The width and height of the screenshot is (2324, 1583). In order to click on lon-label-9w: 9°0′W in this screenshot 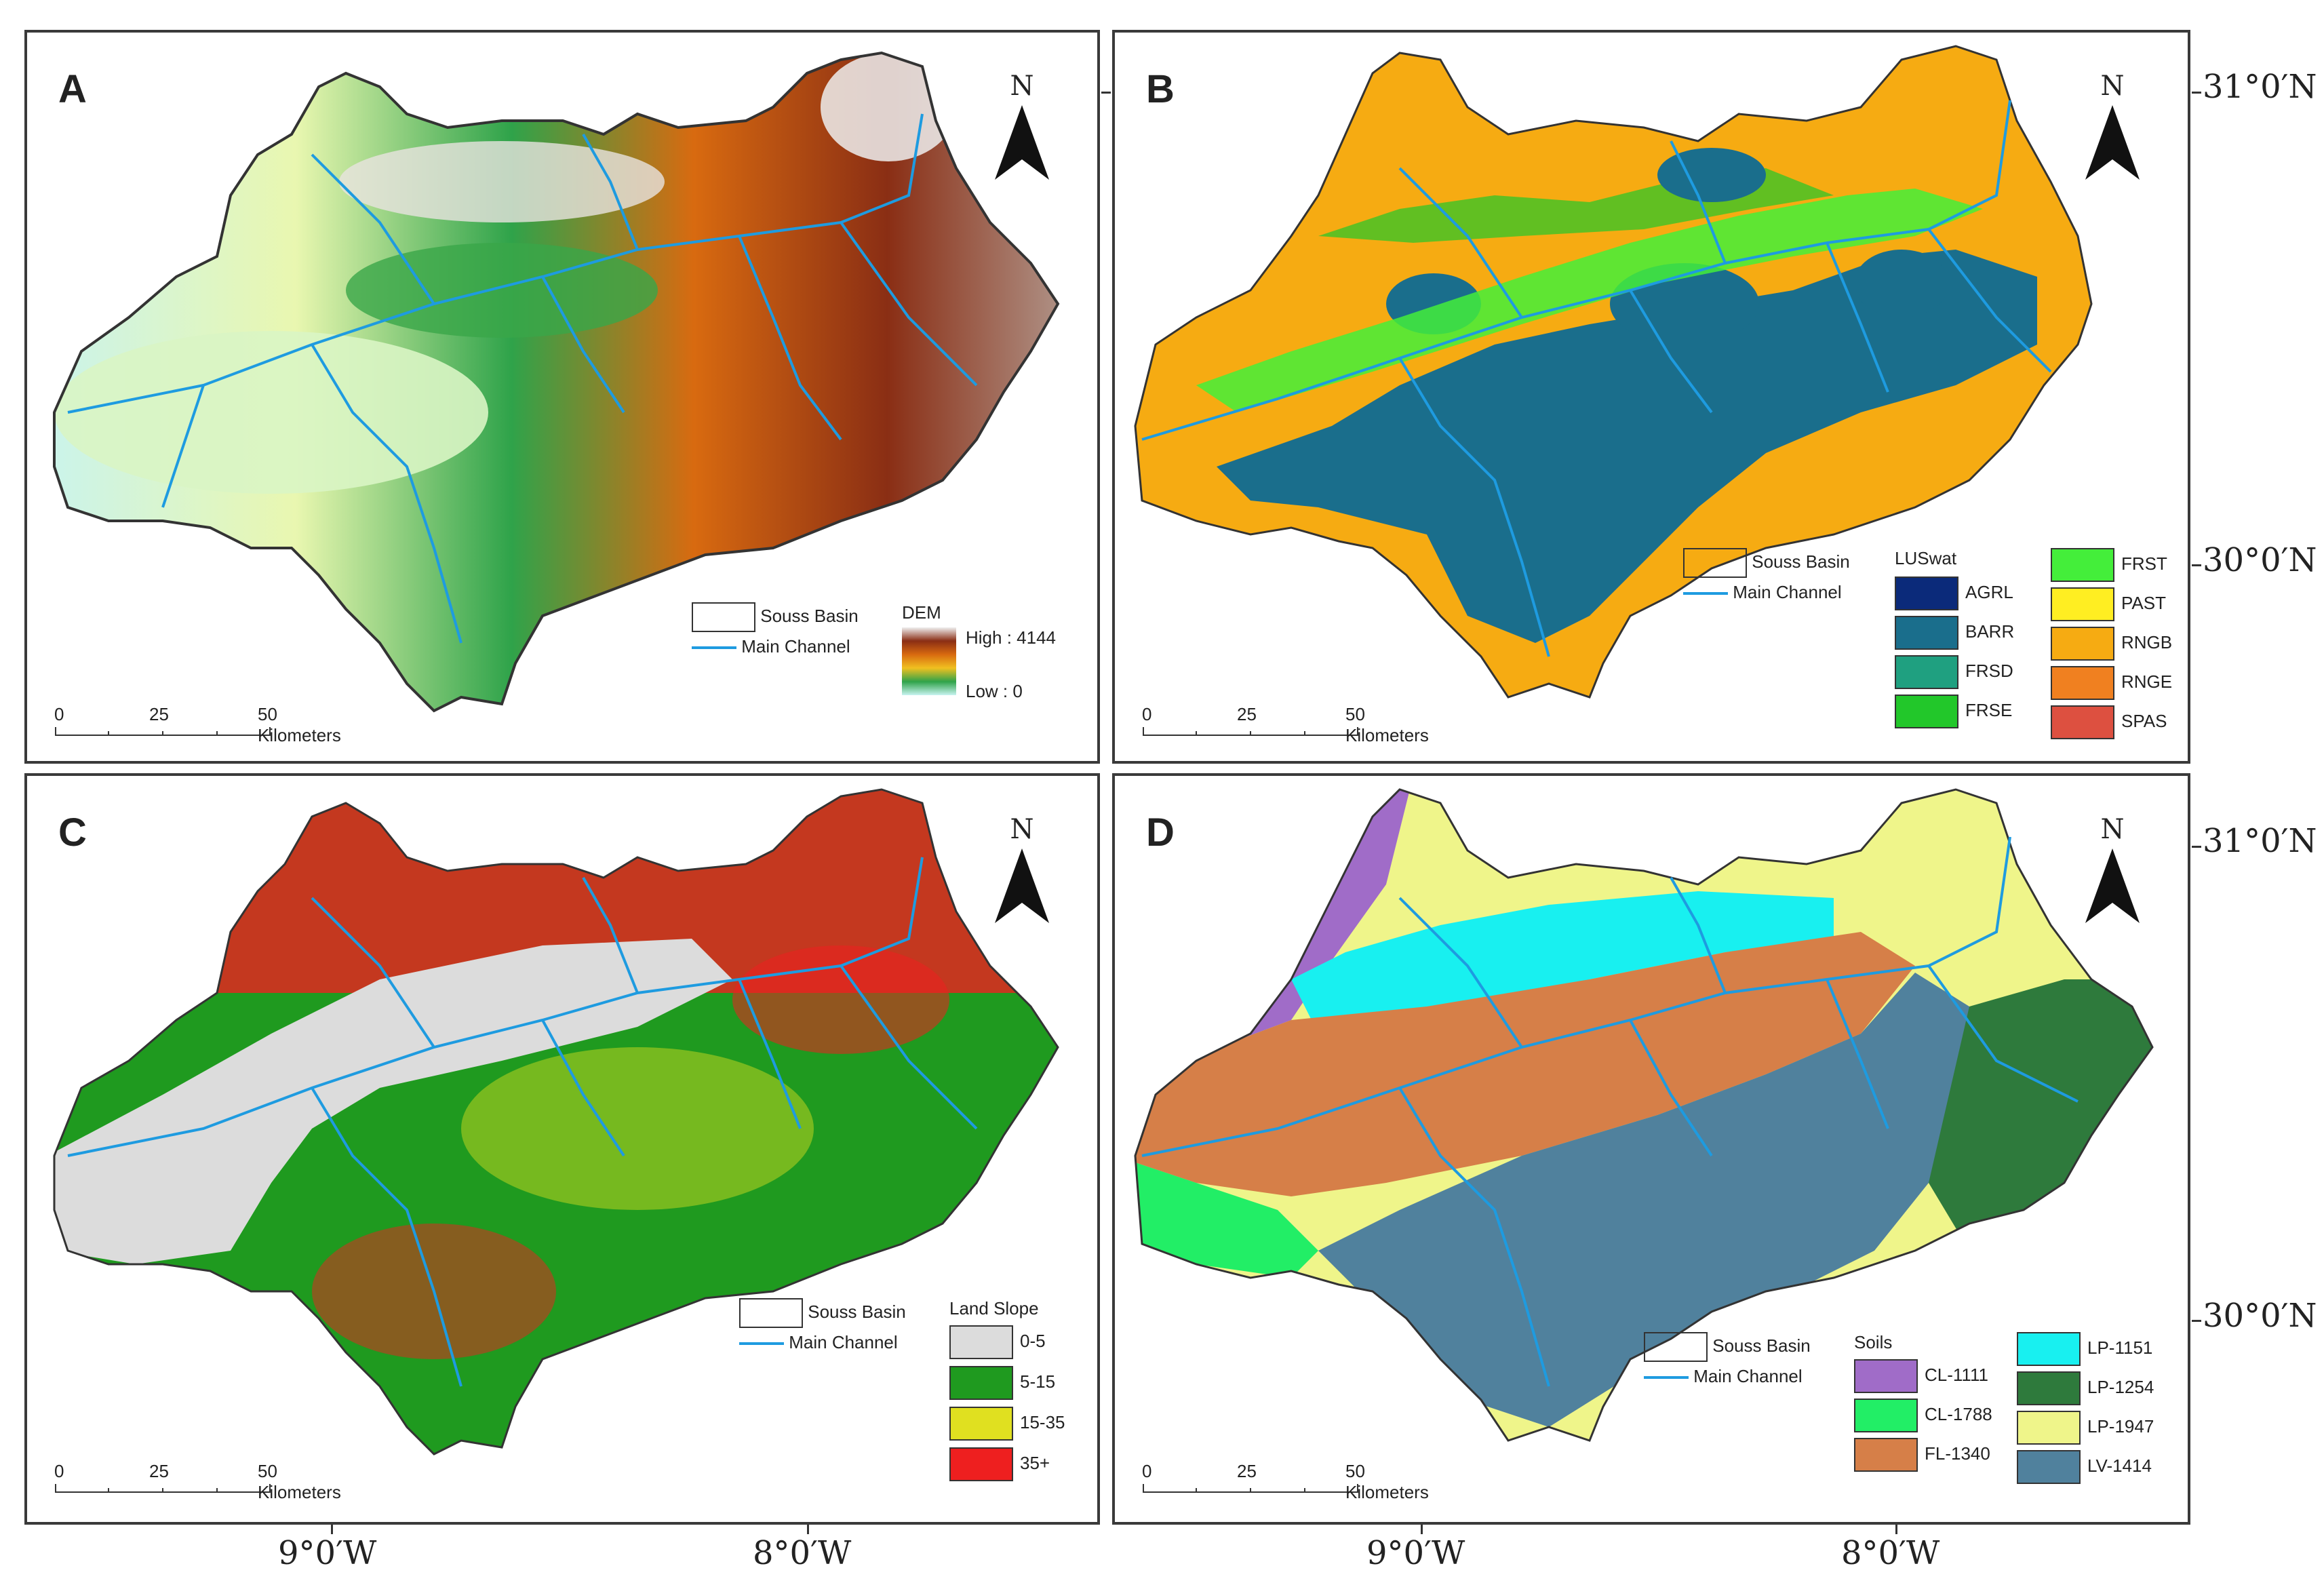, I will do `click(1415, 1553)`.